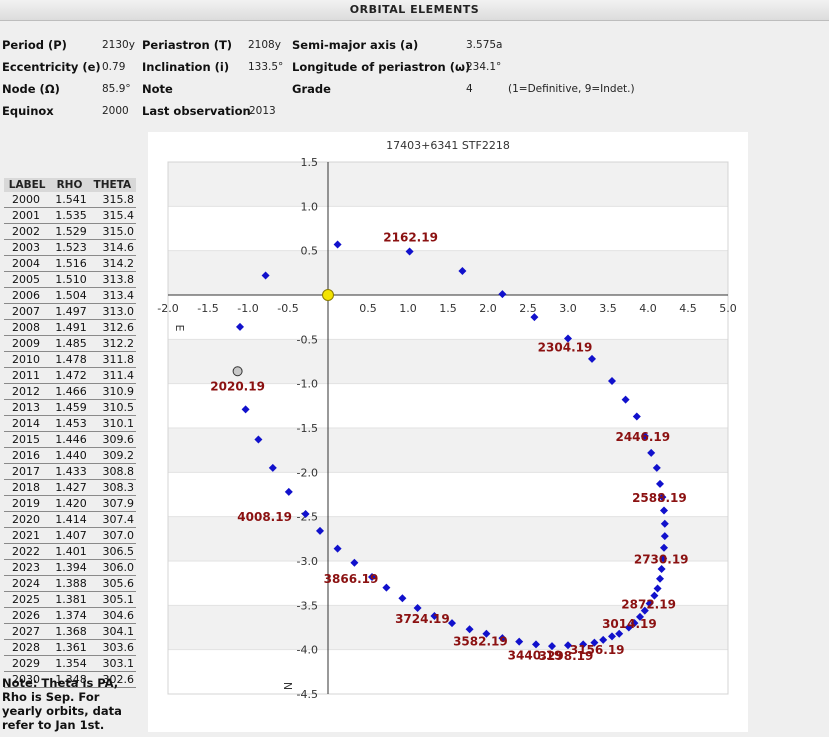  I want to click on point-label: 2872.19, so click(648, 605).